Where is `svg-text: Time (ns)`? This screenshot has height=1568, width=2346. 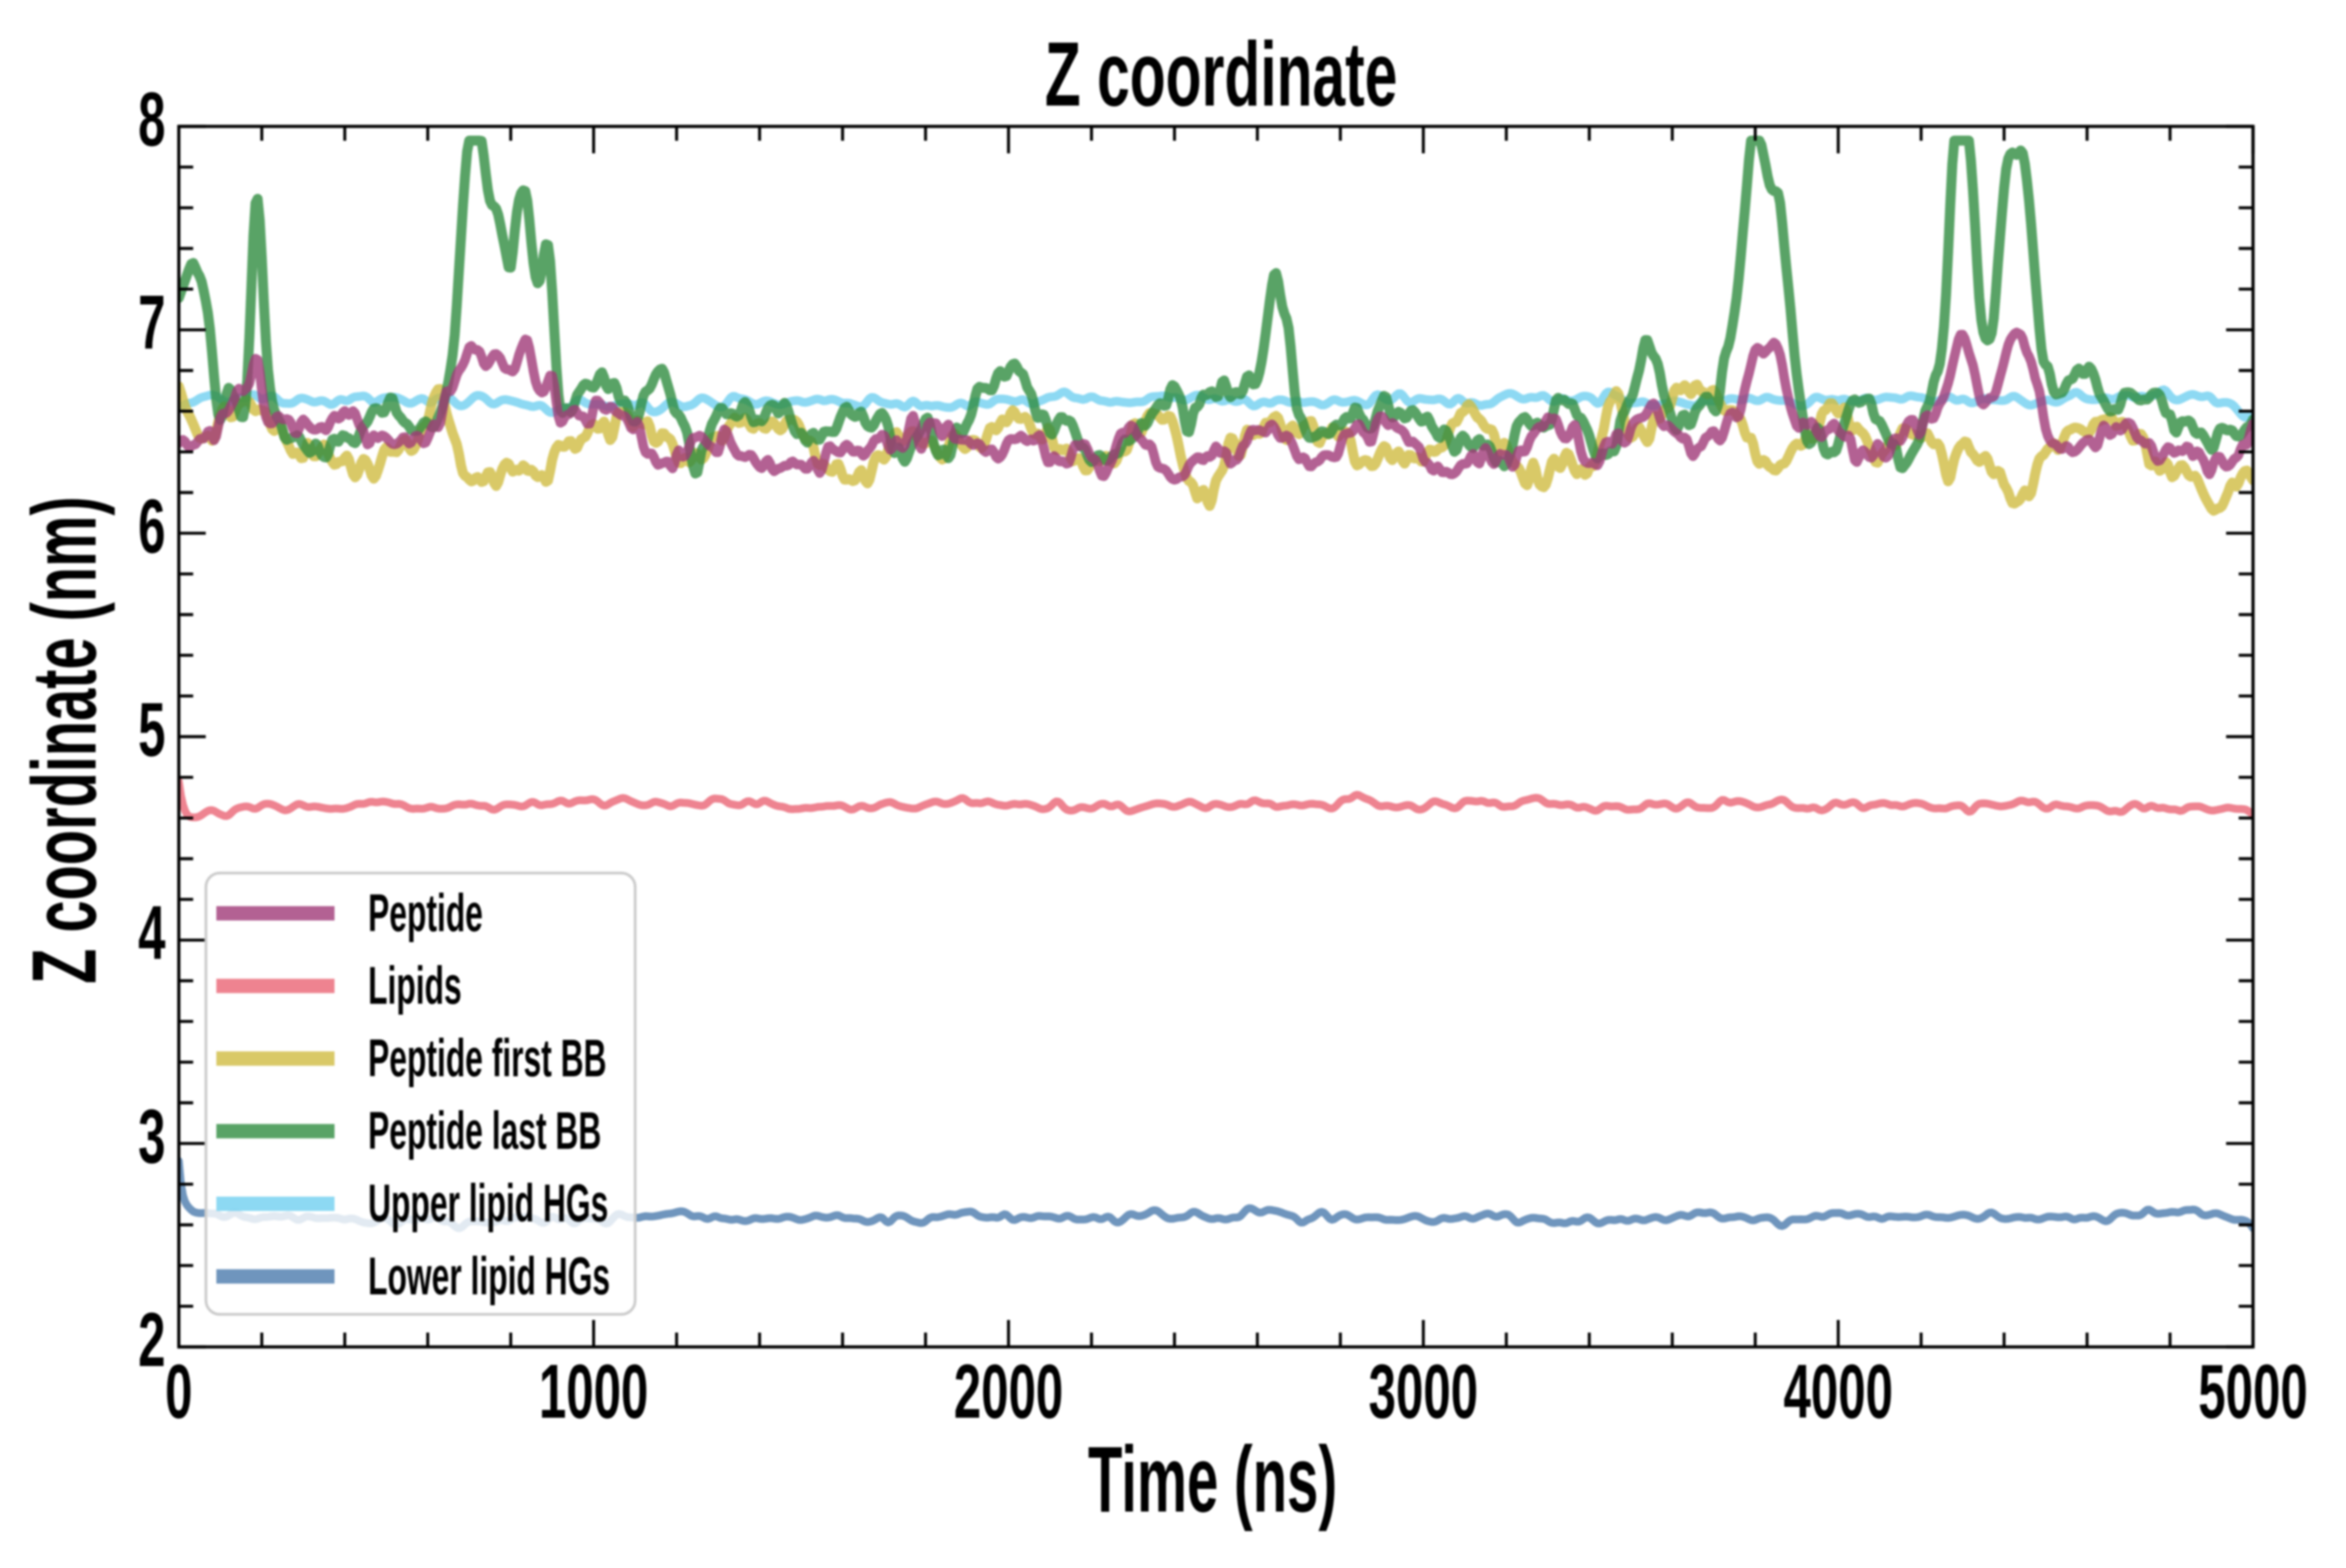 svg-text: Time (ns) is located at coordinates (1212, 1479).